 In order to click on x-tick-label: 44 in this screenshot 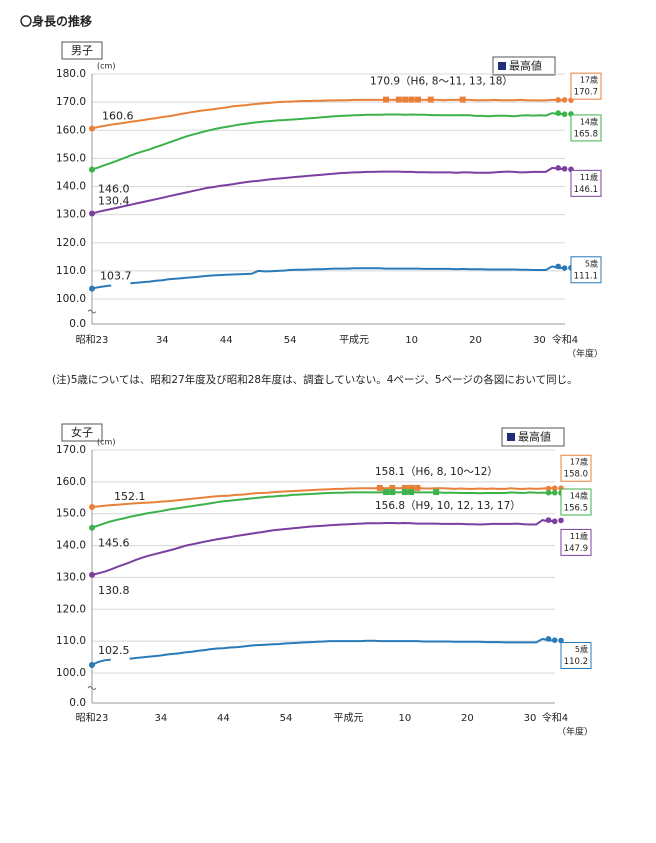, I will do `click(226, 340)`.